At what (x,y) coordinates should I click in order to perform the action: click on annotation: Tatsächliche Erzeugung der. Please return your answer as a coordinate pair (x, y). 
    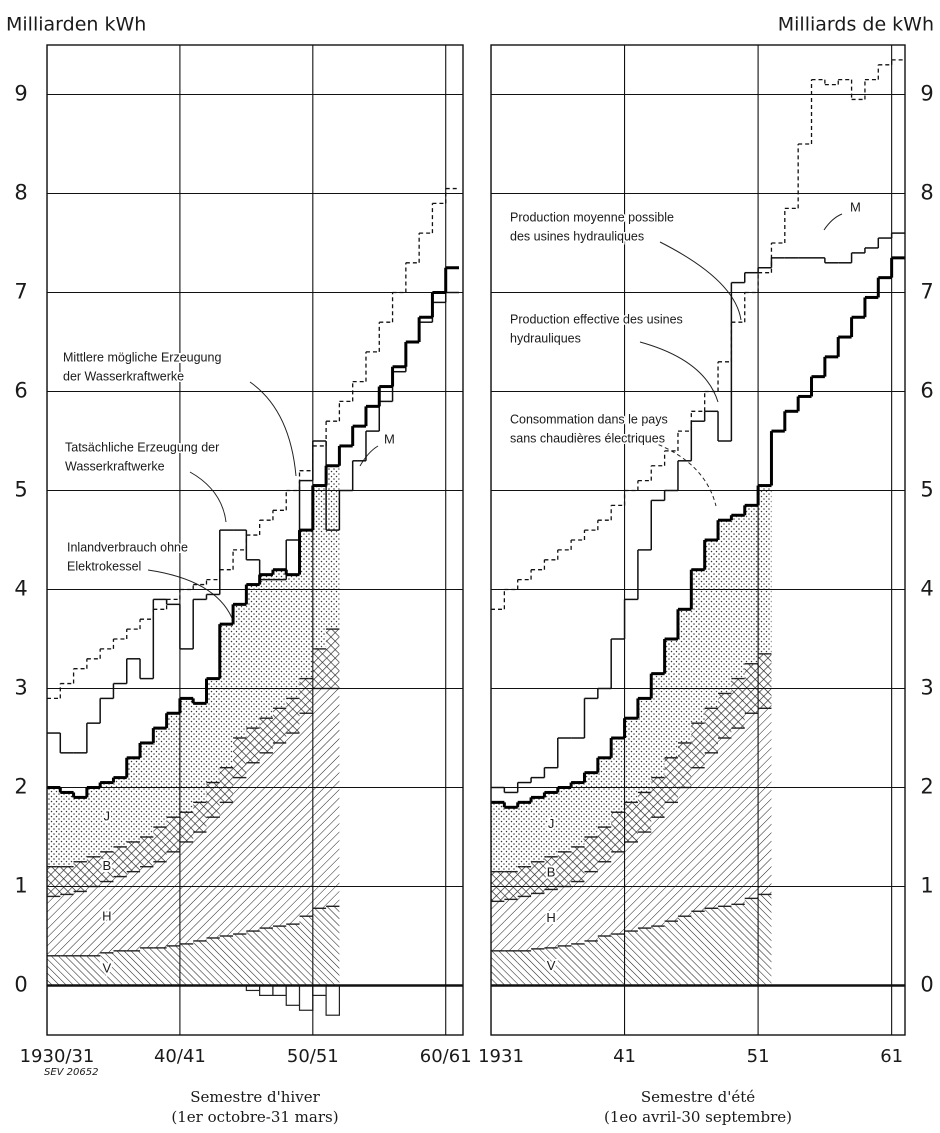
    Looking at the image, I should click on (142, 447).